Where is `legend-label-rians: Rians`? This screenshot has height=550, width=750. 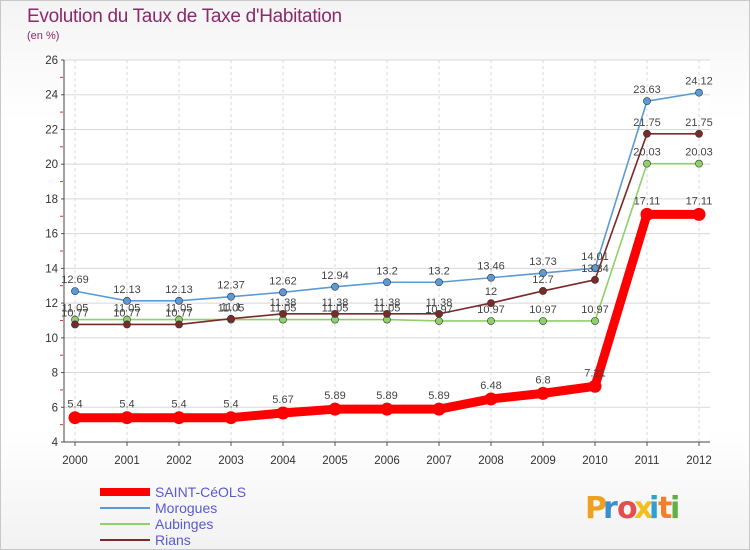 legend-label-rians: Rians is located at coordinates (173, 540).